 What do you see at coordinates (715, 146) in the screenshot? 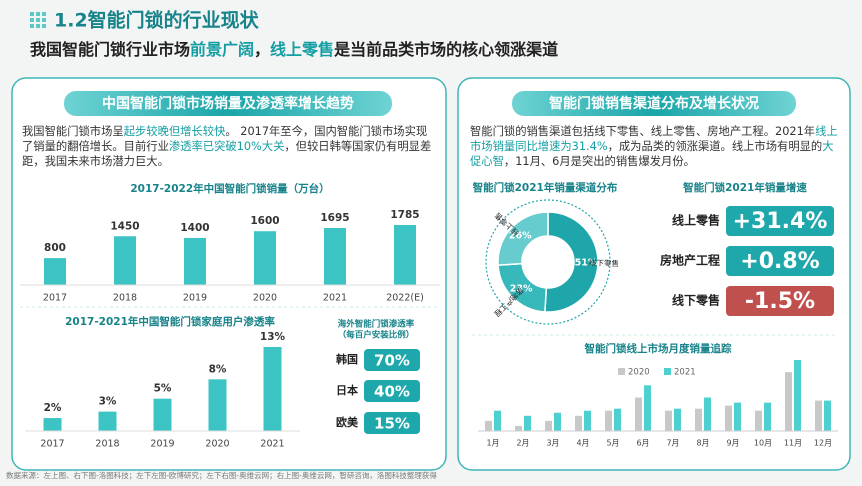
I see `text-run: ，成为品类的领涨渠道。线上市场有明显的` at bounding box center [715, 146].